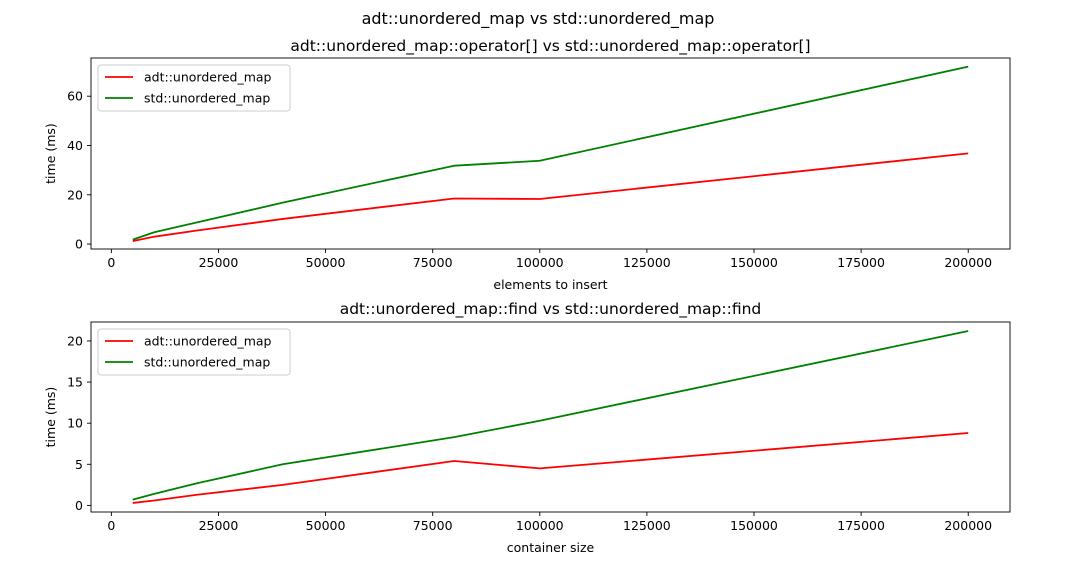 The height and width of the screenshot is (563, 1076). Describe the element at coordinates (75, 145) in the screenshot. I see `y-tick-label: 40` at that location.